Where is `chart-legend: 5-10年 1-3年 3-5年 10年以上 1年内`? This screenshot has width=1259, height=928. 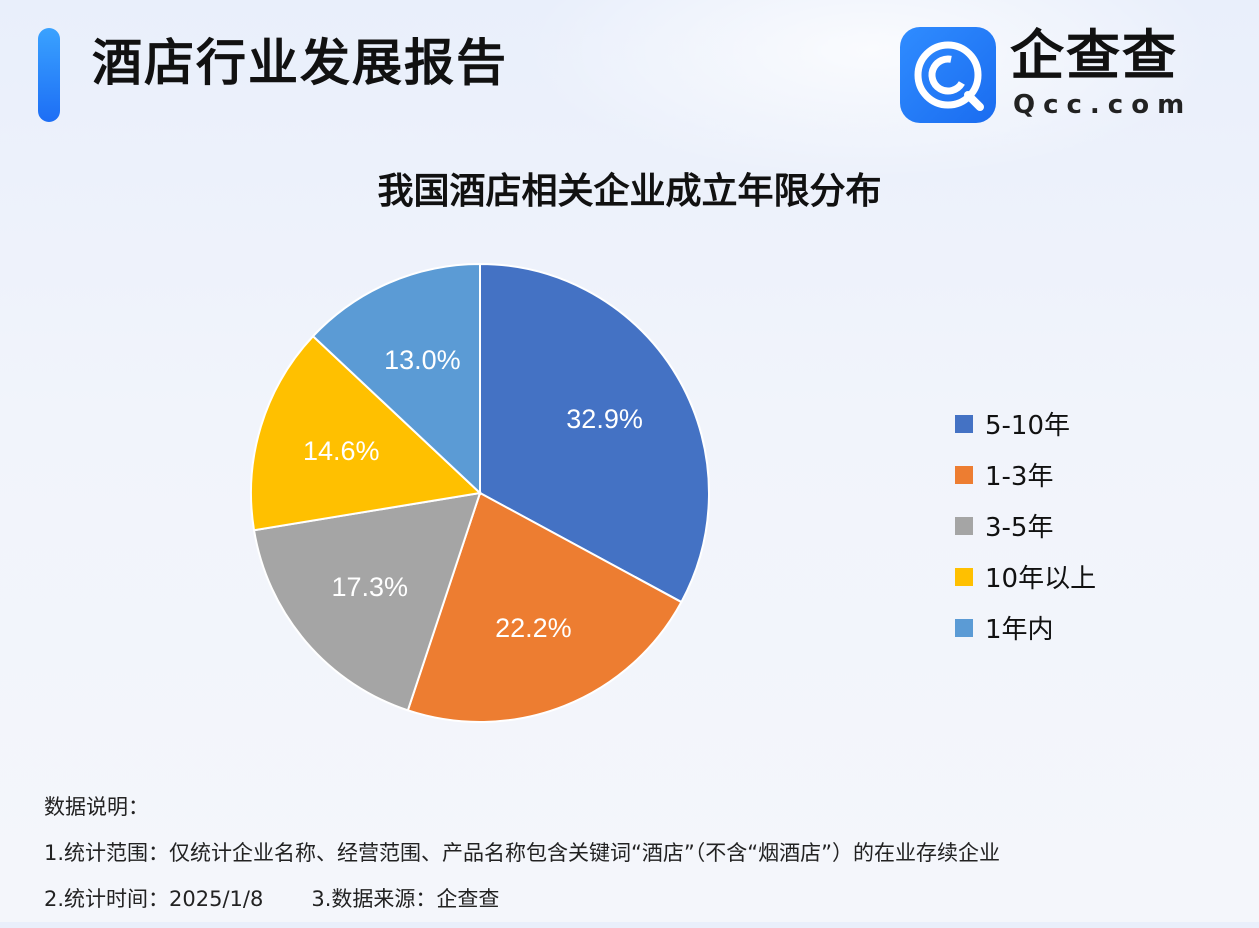
chart-legend: 5-10年 1-3年 3-5年 10年以上 1年内 is located at coordinates (1025, 525).